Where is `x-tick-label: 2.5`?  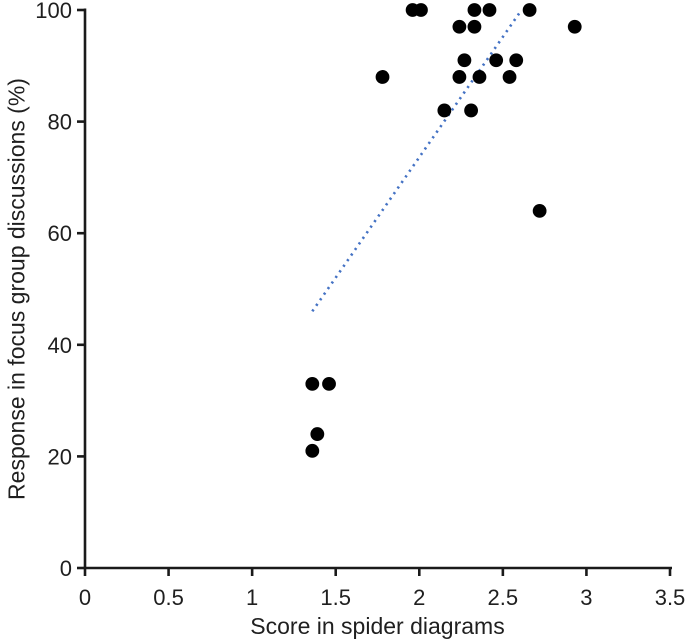 x-tick-label: 2.5 is located at coordinates (503, 597).